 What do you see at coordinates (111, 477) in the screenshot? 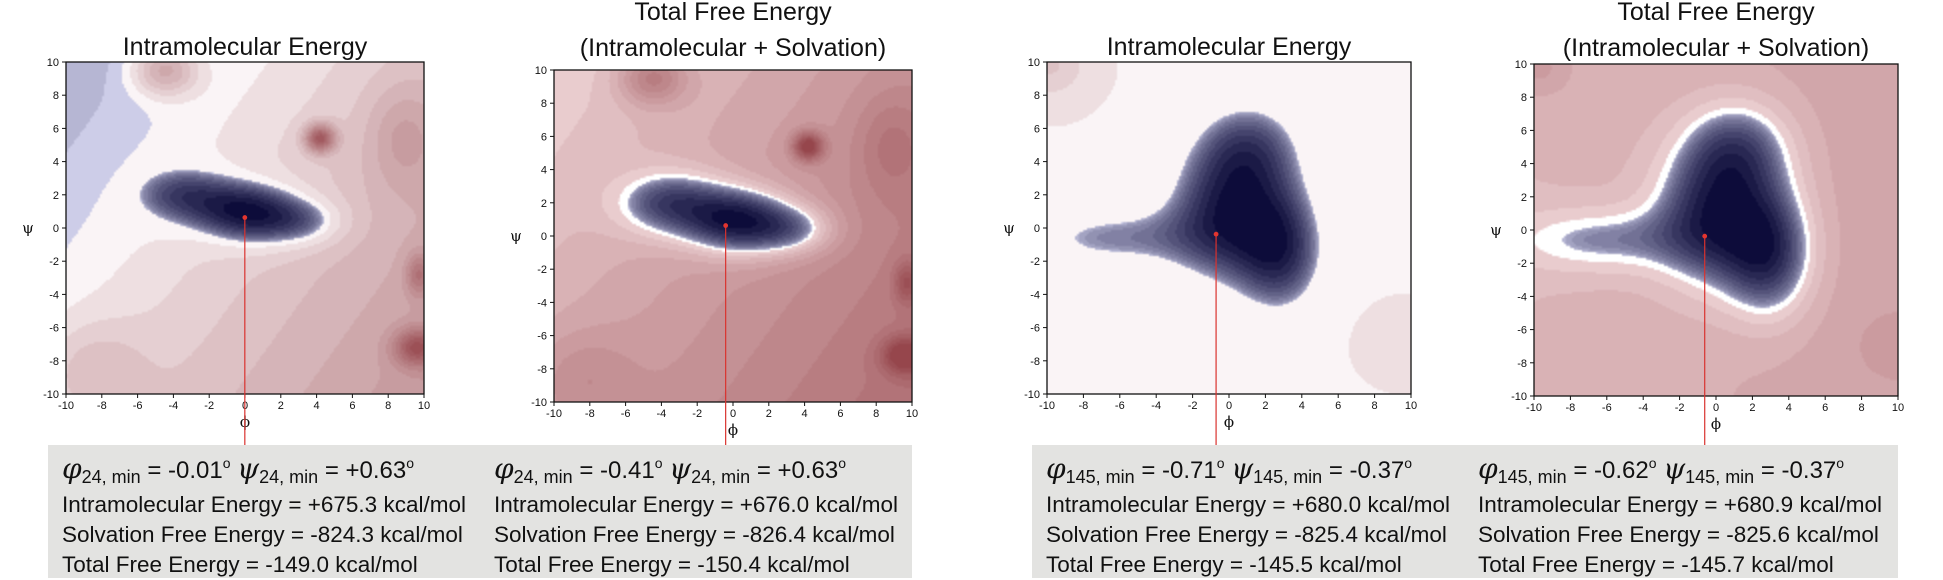
I see `phi-subscript: 24, min` at bounding box center [111, 477].